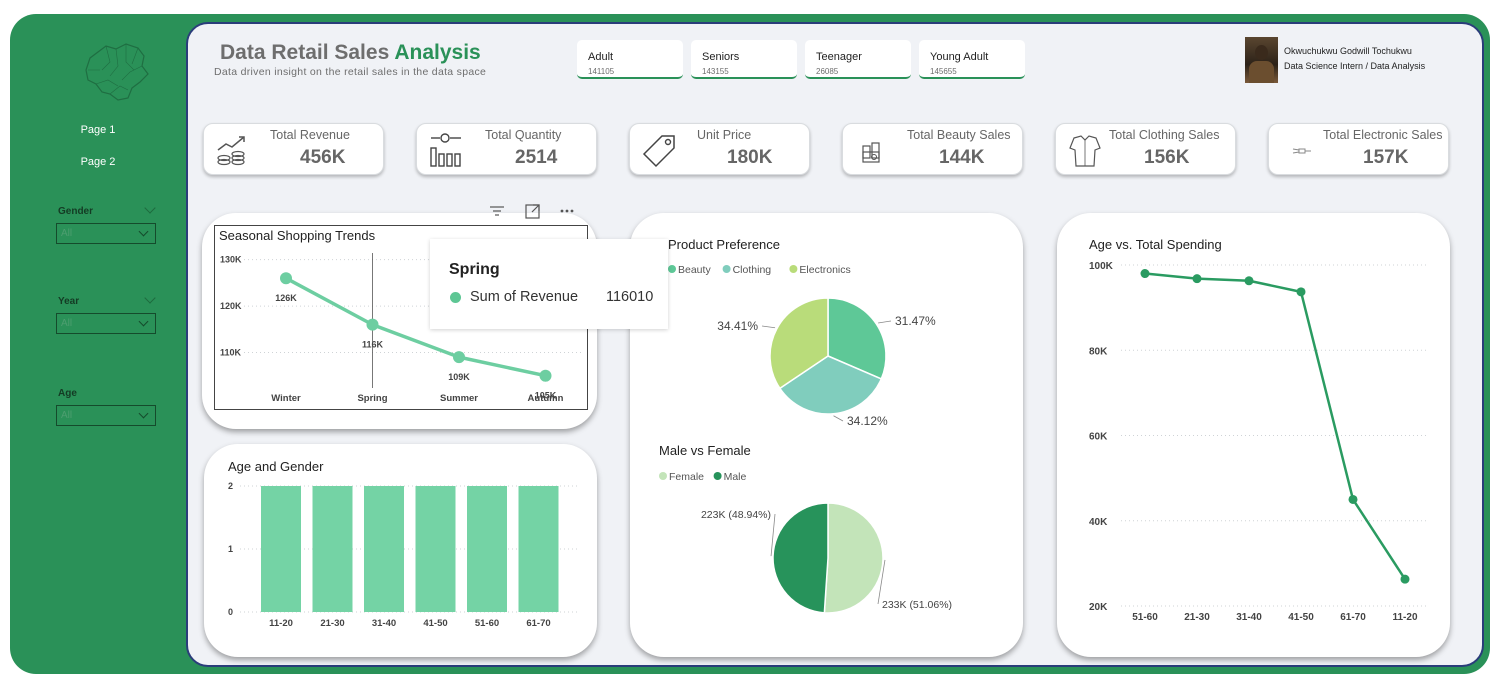 This screenshot has width=1499, height=677. What do you see at coordinates (276, 466) in the screenshot?
I see `chart-title: Age and Gender` at bounding box center [276, 466].